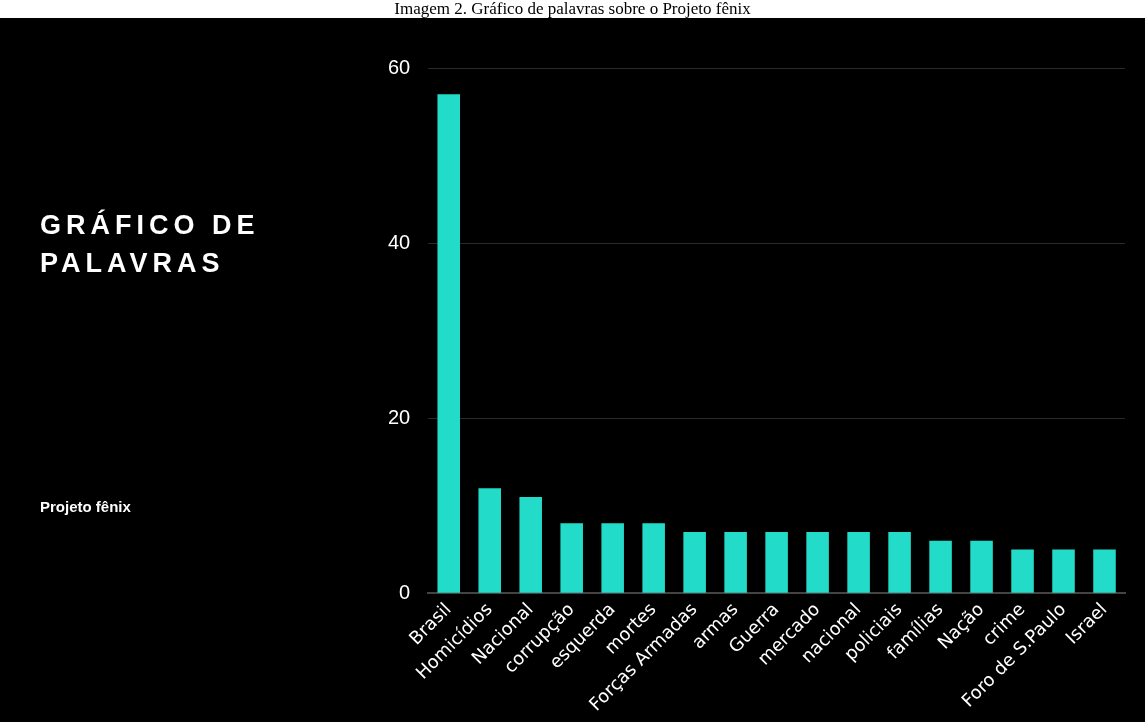 This screenshot has width=1145, height=722. I want to click on text: Projeto fênix, so click(85, 506).